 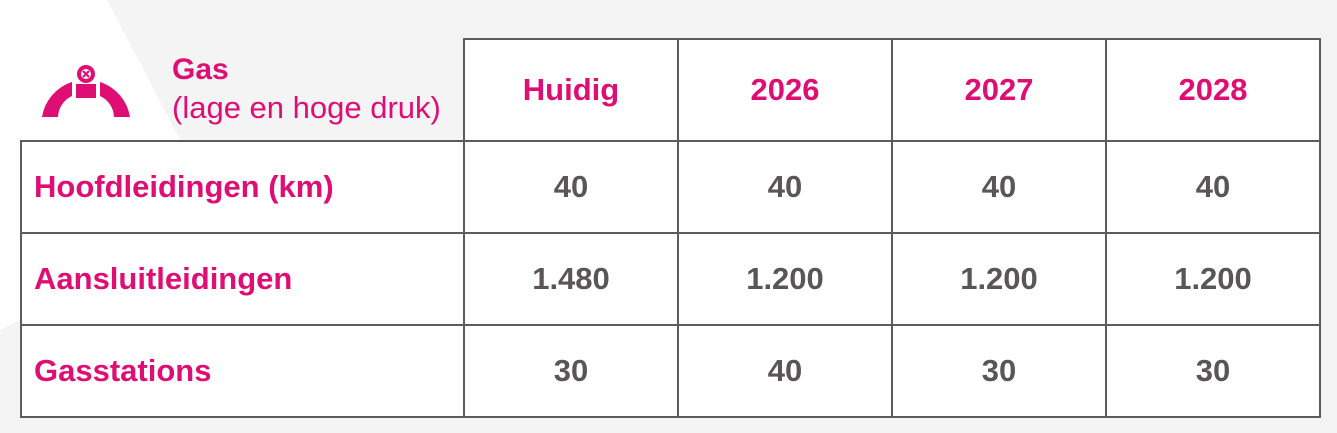 I want to click on table-title: Gas (lage en hoge druk), so click(x=306, y=90).